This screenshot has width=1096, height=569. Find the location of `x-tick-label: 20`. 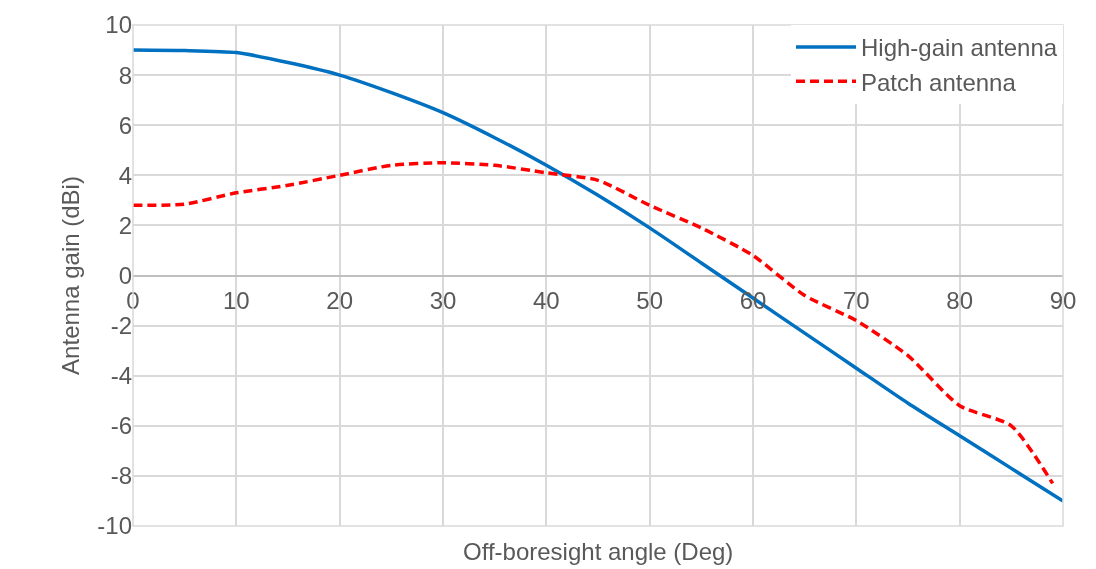

x-tick-label: 20 is located at coordinates (340, 300).